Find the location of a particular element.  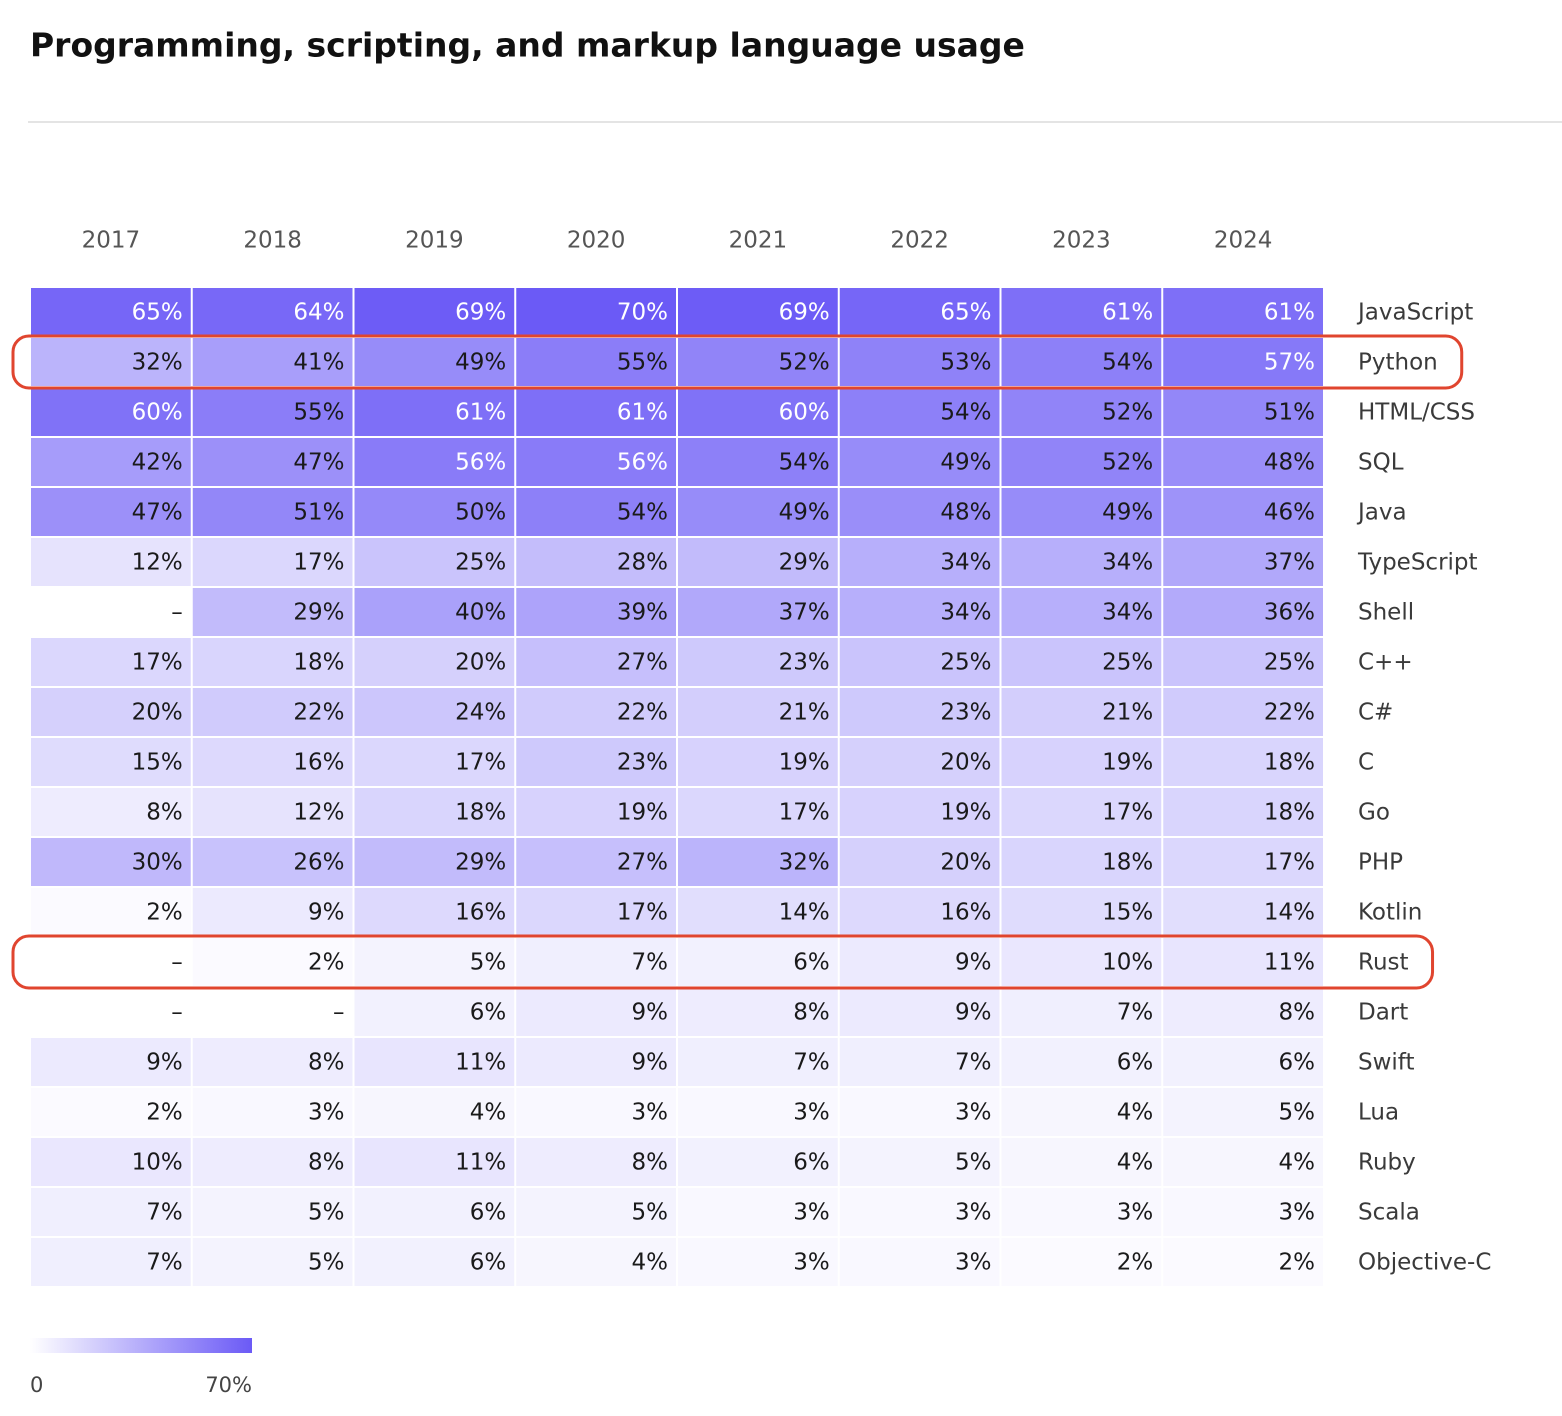

cell-label: 15% is located at coordinates (1127, 913).